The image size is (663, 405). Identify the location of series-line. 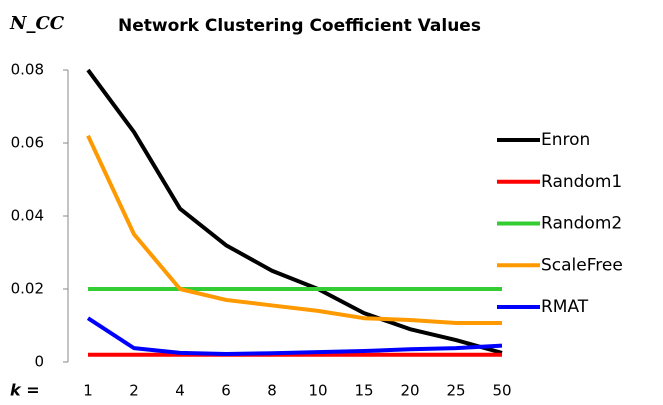
(294, 336).